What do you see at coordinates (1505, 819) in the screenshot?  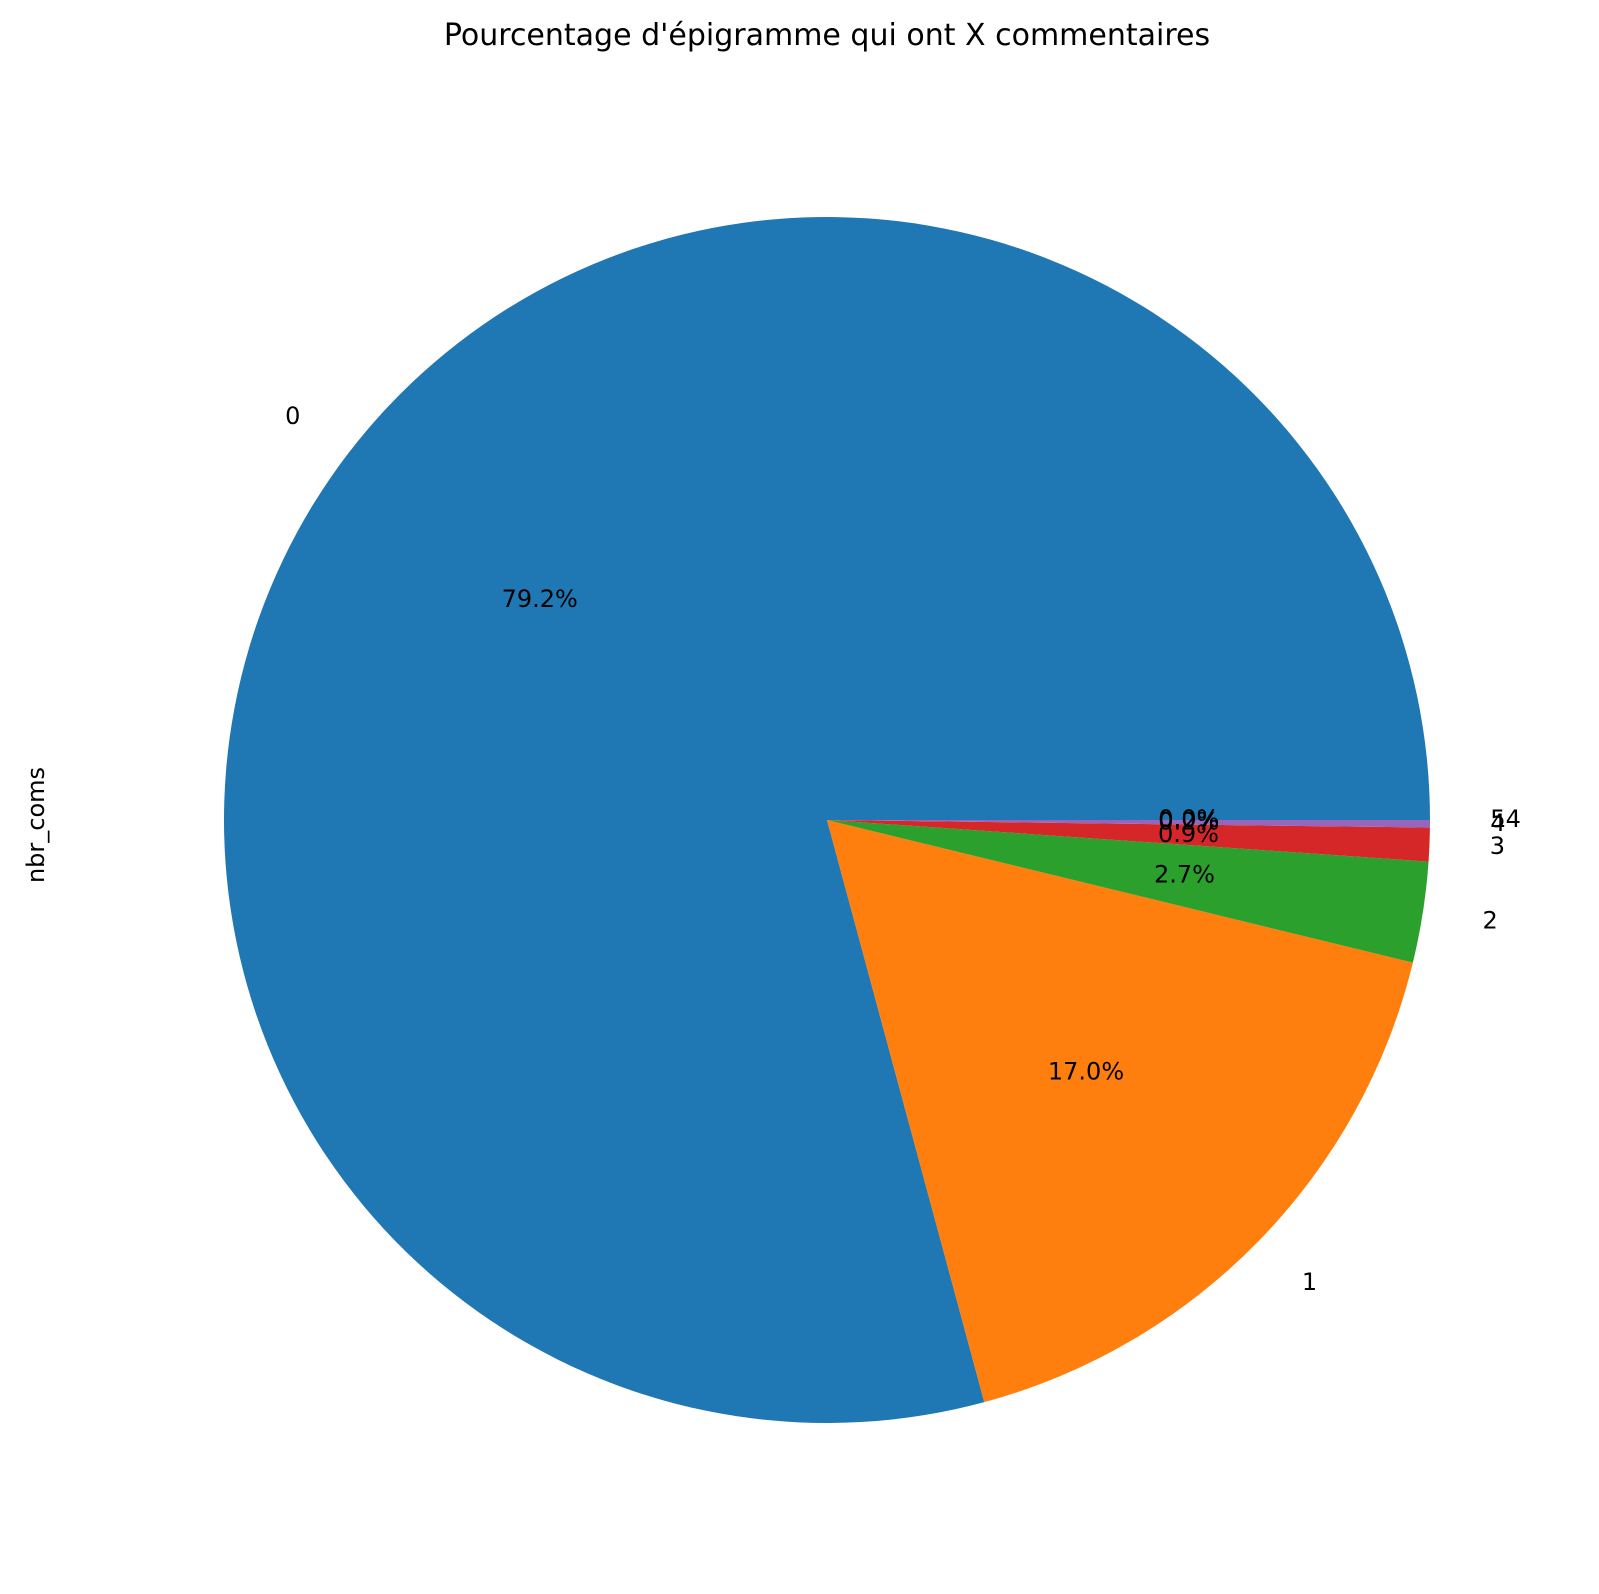 I see `category-label-54: 54` at bounding box center [1505, 819].